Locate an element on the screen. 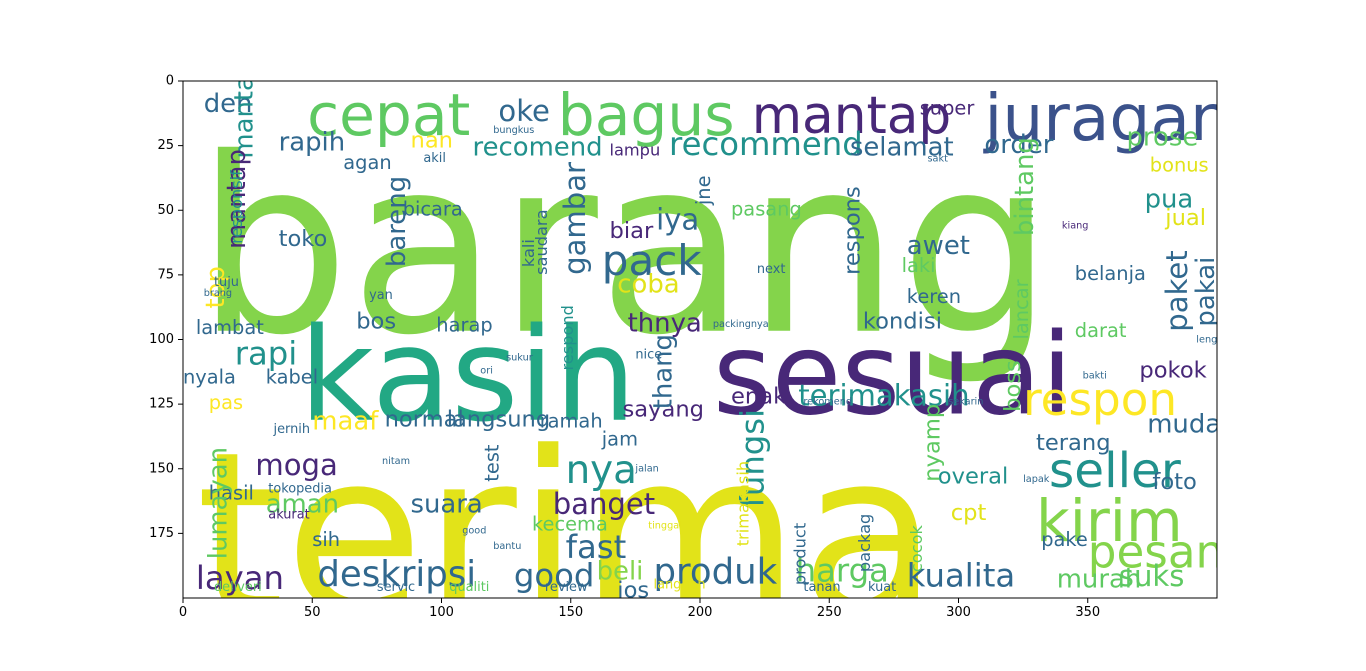 This screenshot has width=1366, height=671. word-25: bos is located at coordinates (376, 322).